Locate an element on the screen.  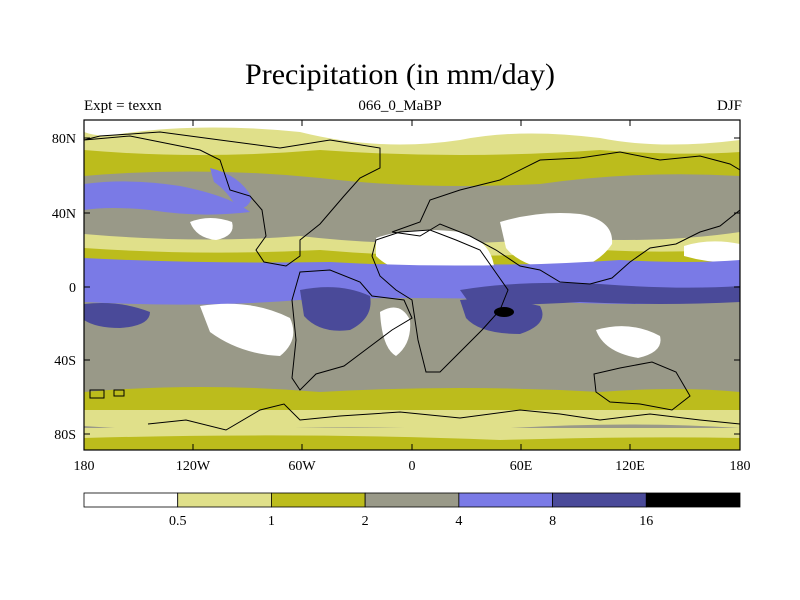
colorbar-label: 4 is located at coordinates (458, 521).